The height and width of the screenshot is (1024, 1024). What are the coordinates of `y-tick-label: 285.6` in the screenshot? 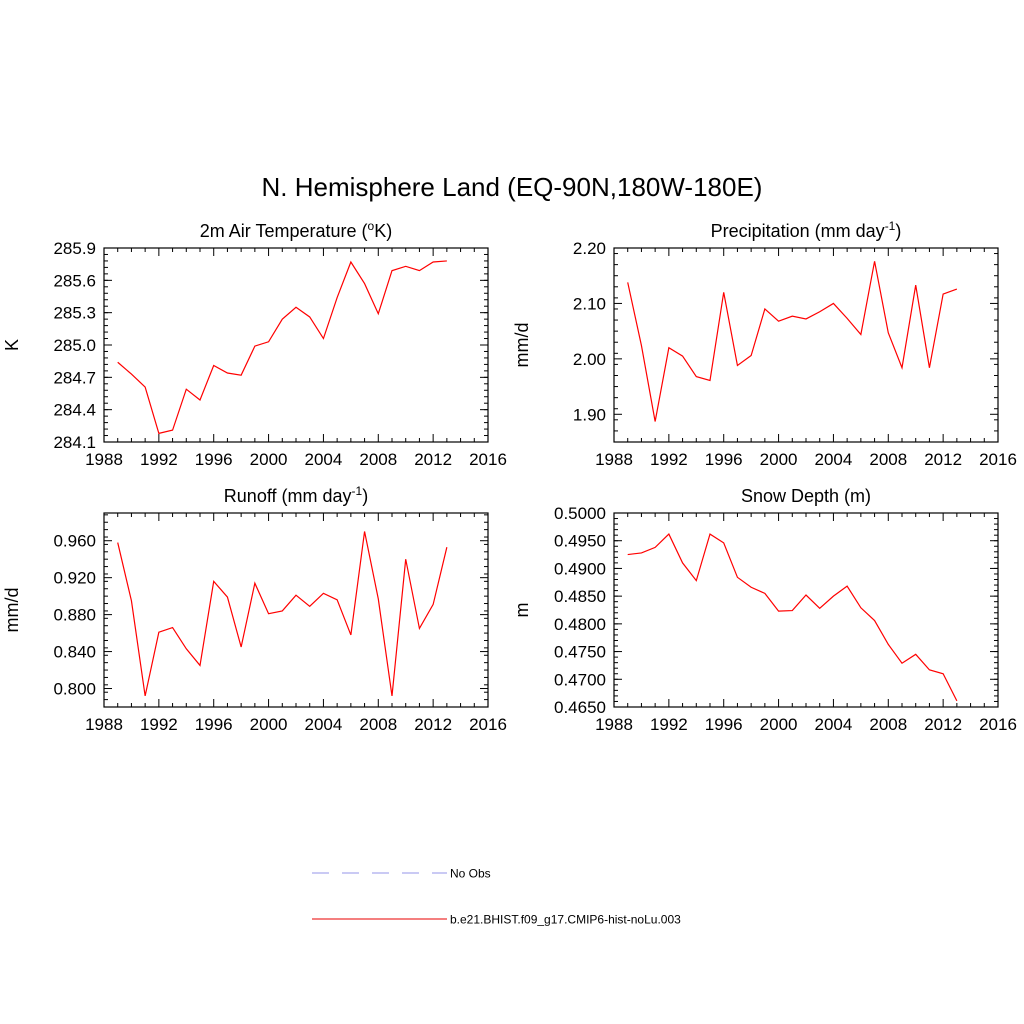 It's located at (74, 280).